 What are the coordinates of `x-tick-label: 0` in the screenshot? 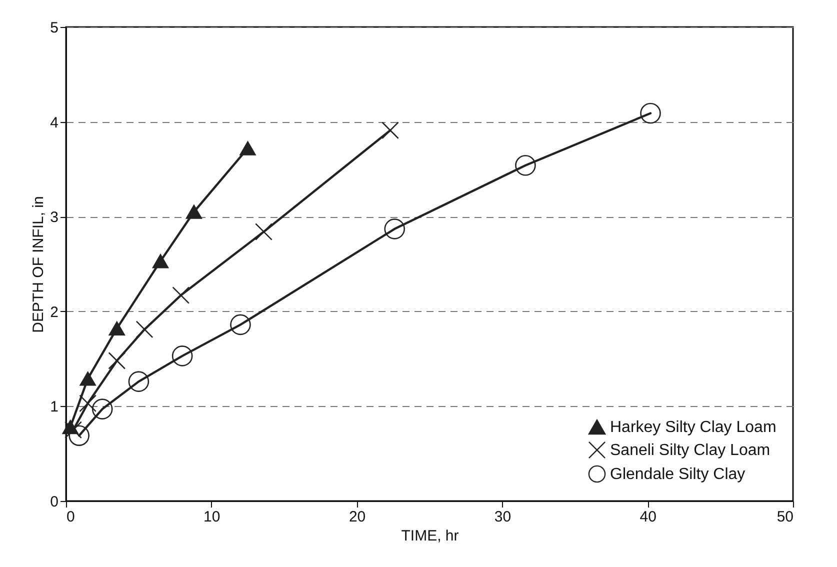 It's located at (70, 517).